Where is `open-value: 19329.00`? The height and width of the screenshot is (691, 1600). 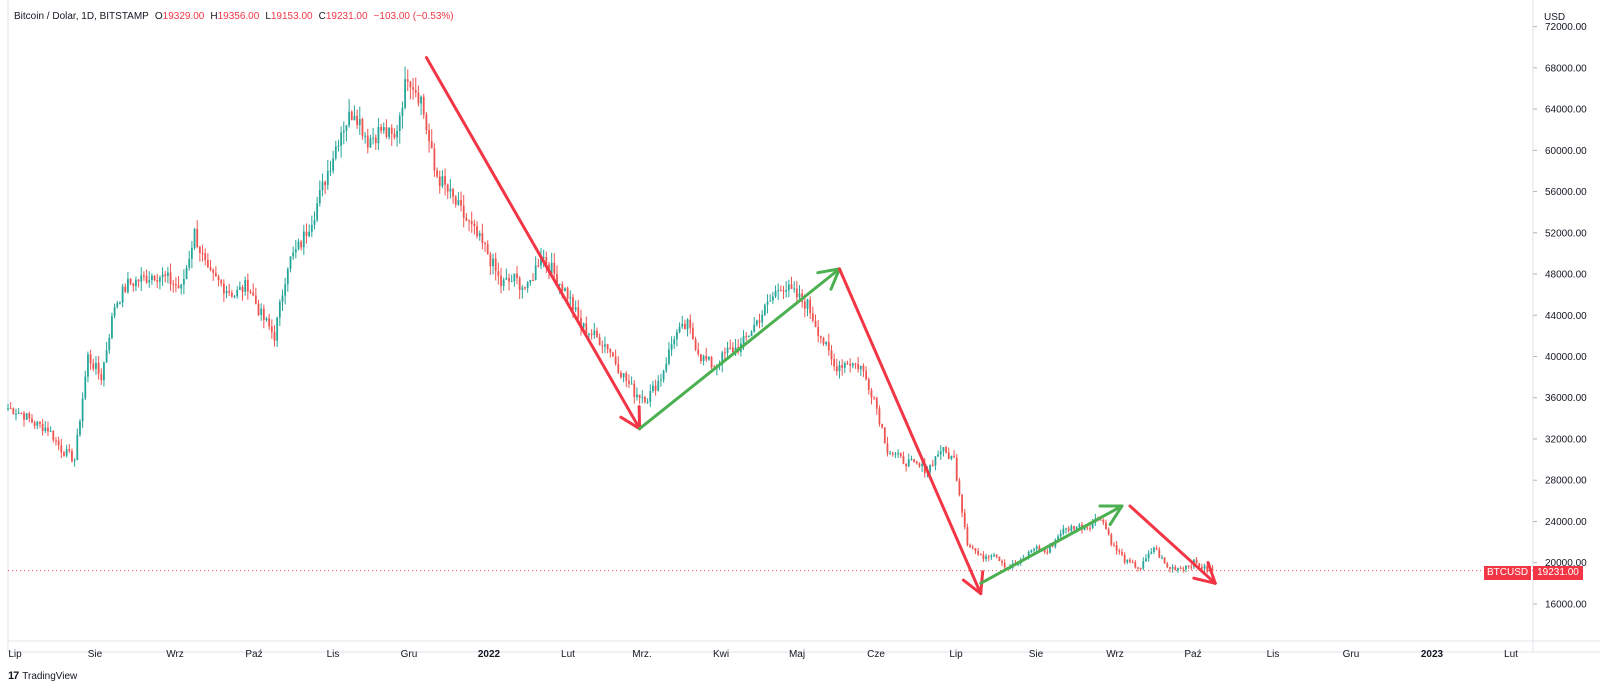 open-value: 19329.00 is located at coordinates (183, 16).